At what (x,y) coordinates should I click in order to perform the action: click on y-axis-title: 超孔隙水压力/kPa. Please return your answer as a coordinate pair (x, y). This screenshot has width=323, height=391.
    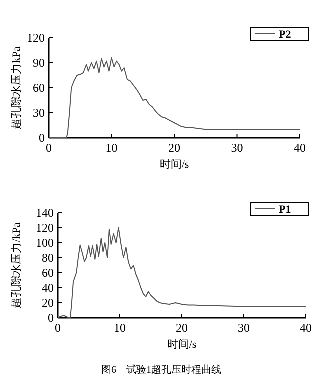
    Looking at the image, I should click on (16, 265).